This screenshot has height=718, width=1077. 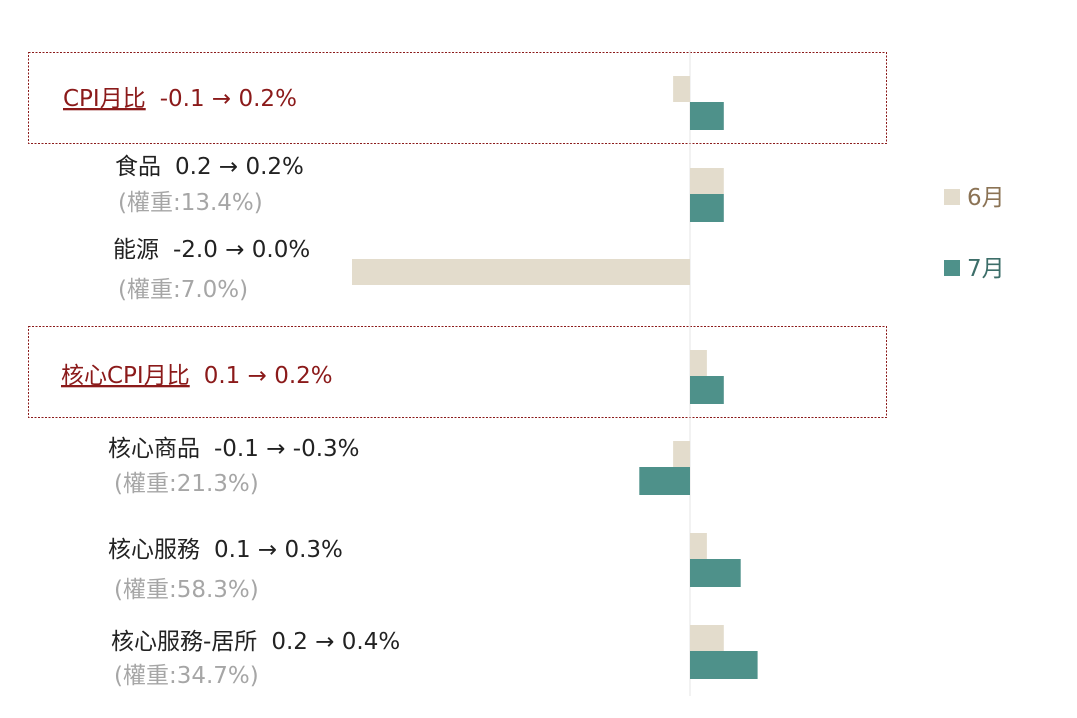 I want to click on category-change-4: -0.1 → -0.3%, so click(x=287, y=449).